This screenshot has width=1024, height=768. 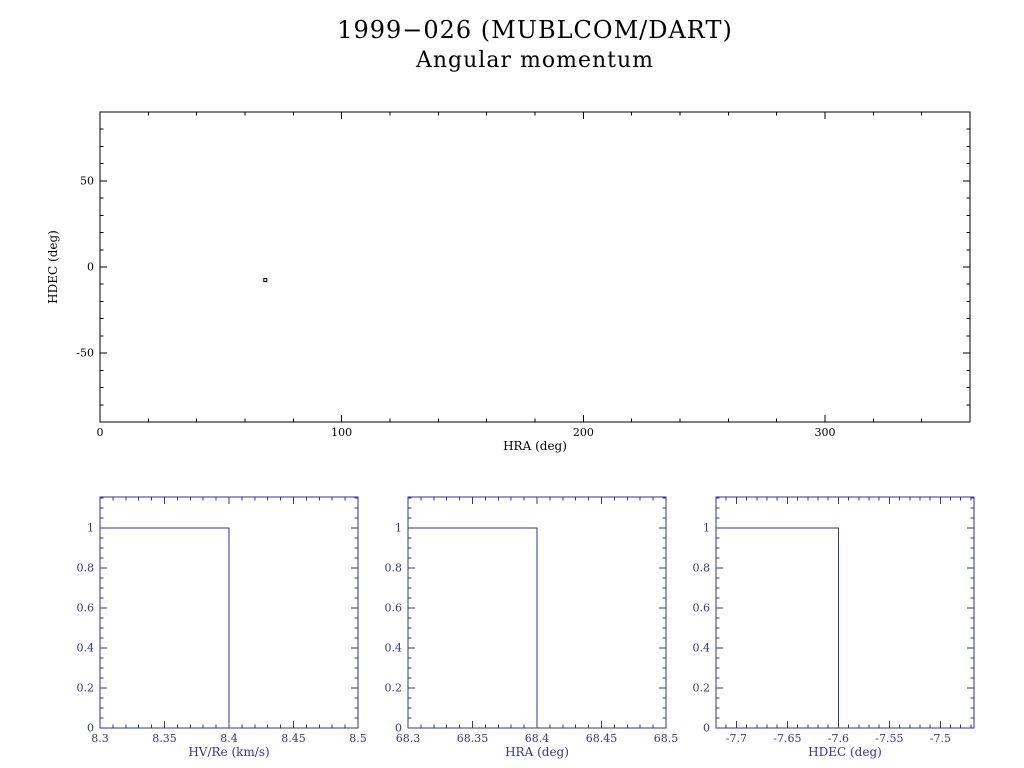 What do you see at coordinates (583, 432) in the screenshot?
I see `x-tick-label: 200` at bounding box center [583, 432].